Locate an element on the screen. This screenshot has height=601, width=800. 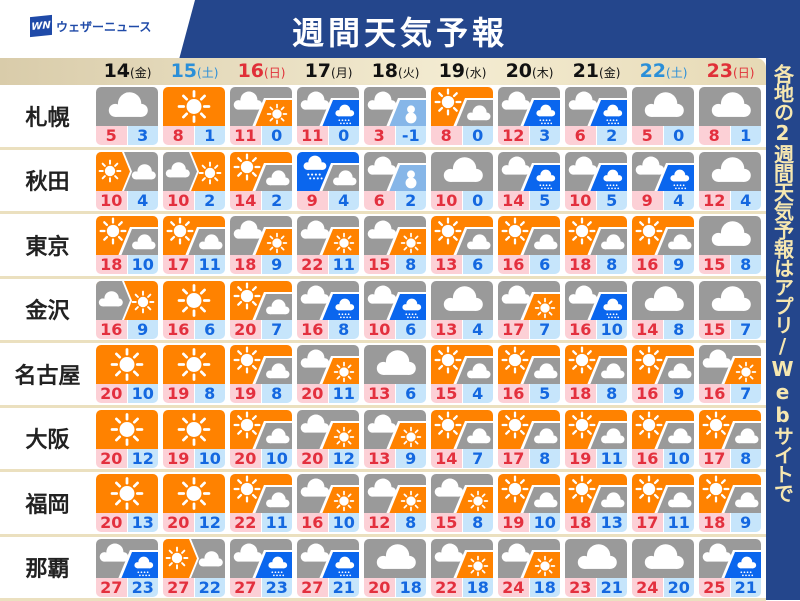
forecast-cell: 14 5 is located at coordinates (529, 181).